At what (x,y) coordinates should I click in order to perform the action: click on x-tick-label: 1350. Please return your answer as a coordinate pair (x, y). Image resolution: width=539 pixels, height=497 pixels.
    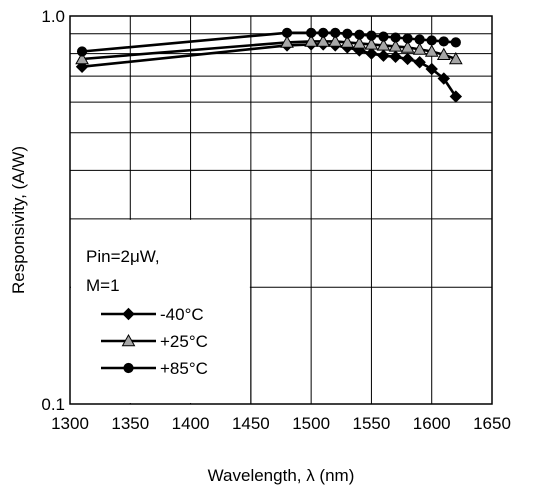
    Looking at the image, I should click on (130, 423).